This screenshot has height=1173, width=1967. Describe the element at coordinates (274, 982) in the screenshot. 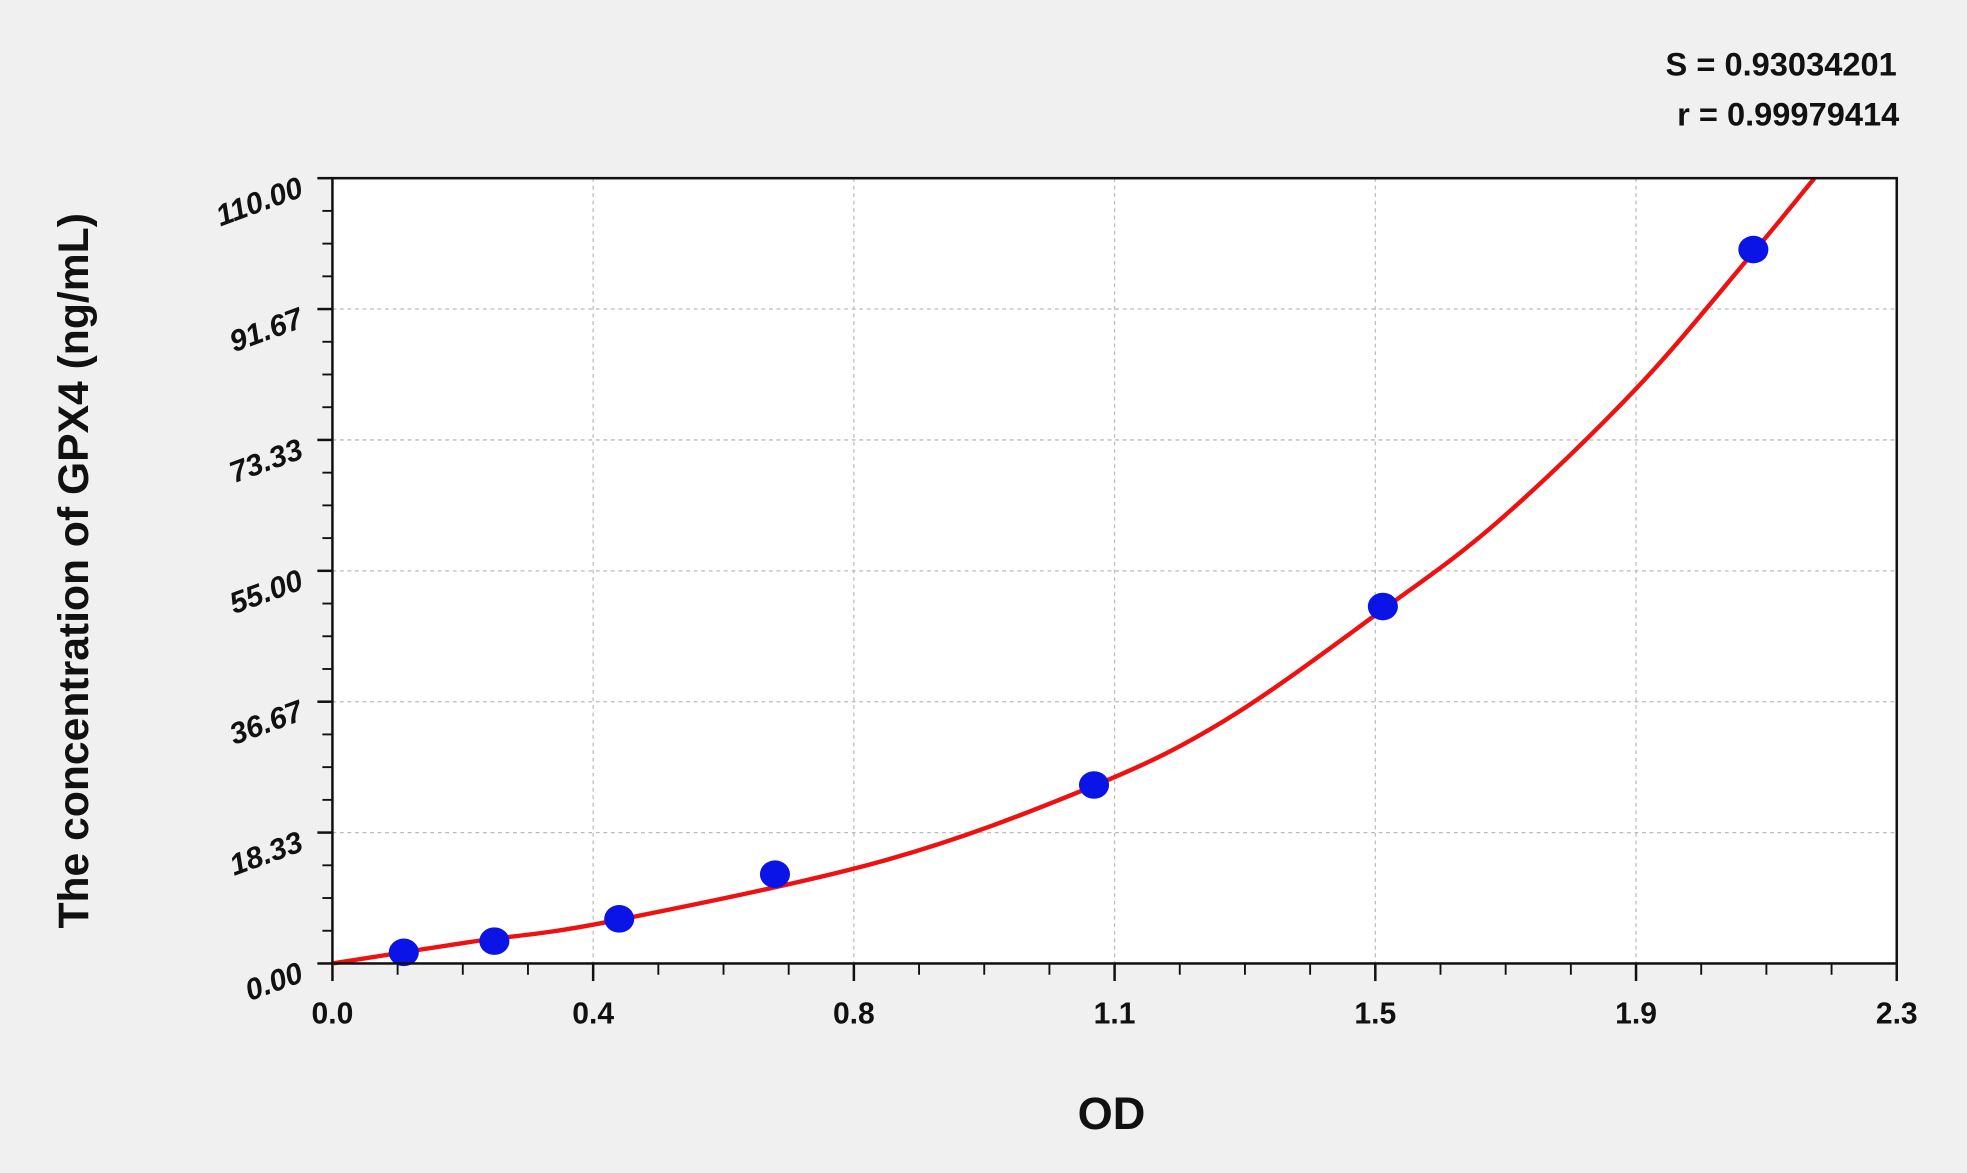

I see `y-tick-label: 0.00` at that location.